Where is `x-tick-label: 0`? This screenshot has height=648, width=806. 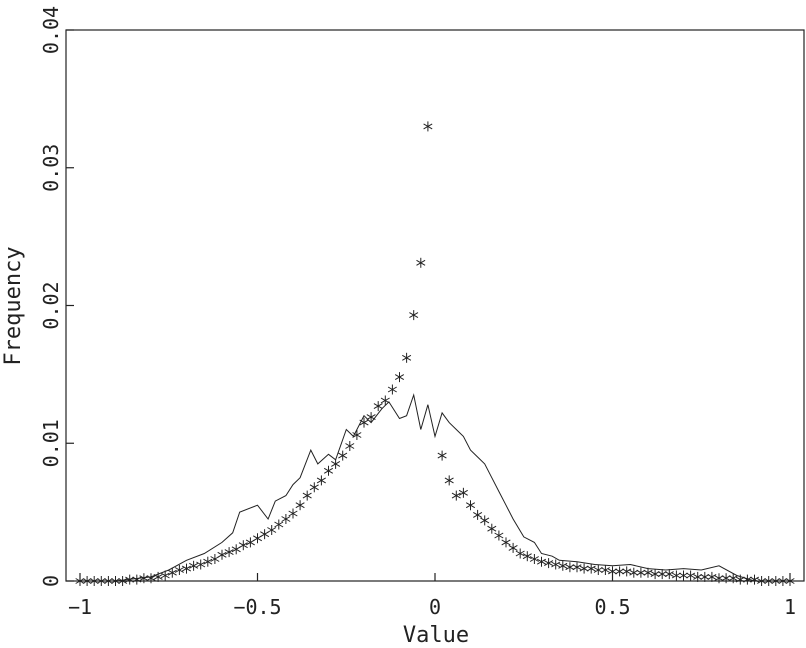
x-tick-label: 0 is located at coordinates (435, 607).